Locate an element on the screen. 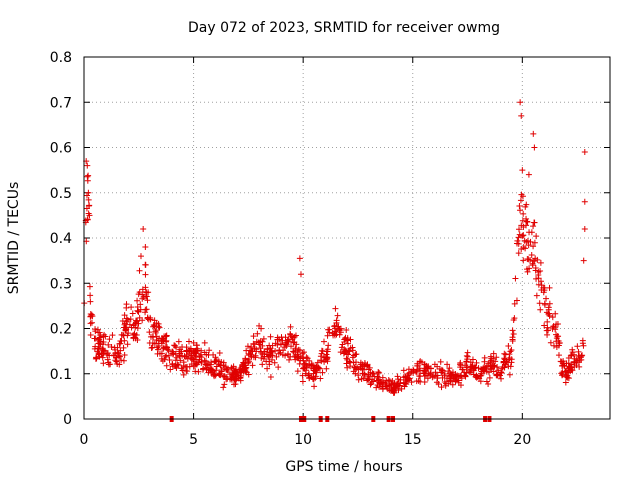 This screenshot has height=480, width=640. y-tick-label: 0.4 is located at coordinates (61, 239).